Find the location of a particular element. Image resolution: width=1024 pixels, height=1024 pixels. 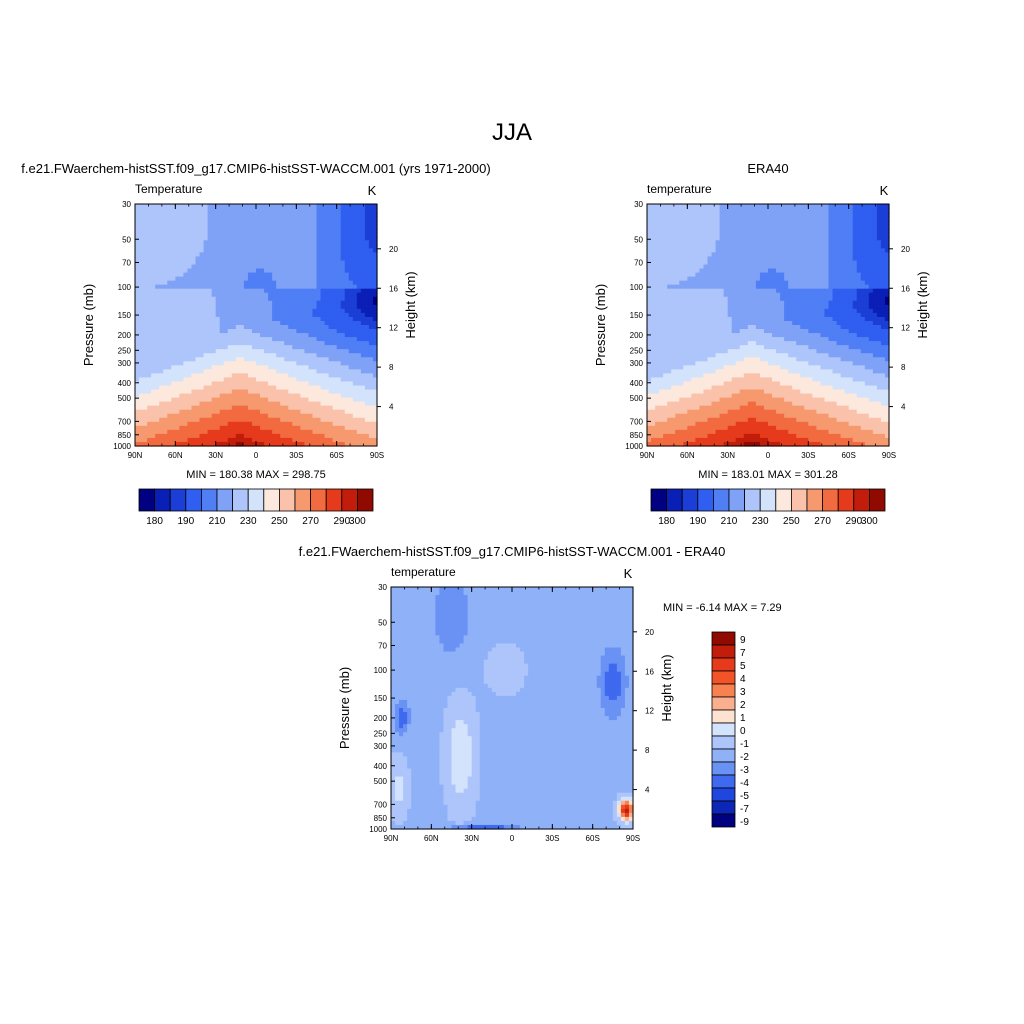

model-pressure-tick-label: 100 is located at coordinates (125, 287).